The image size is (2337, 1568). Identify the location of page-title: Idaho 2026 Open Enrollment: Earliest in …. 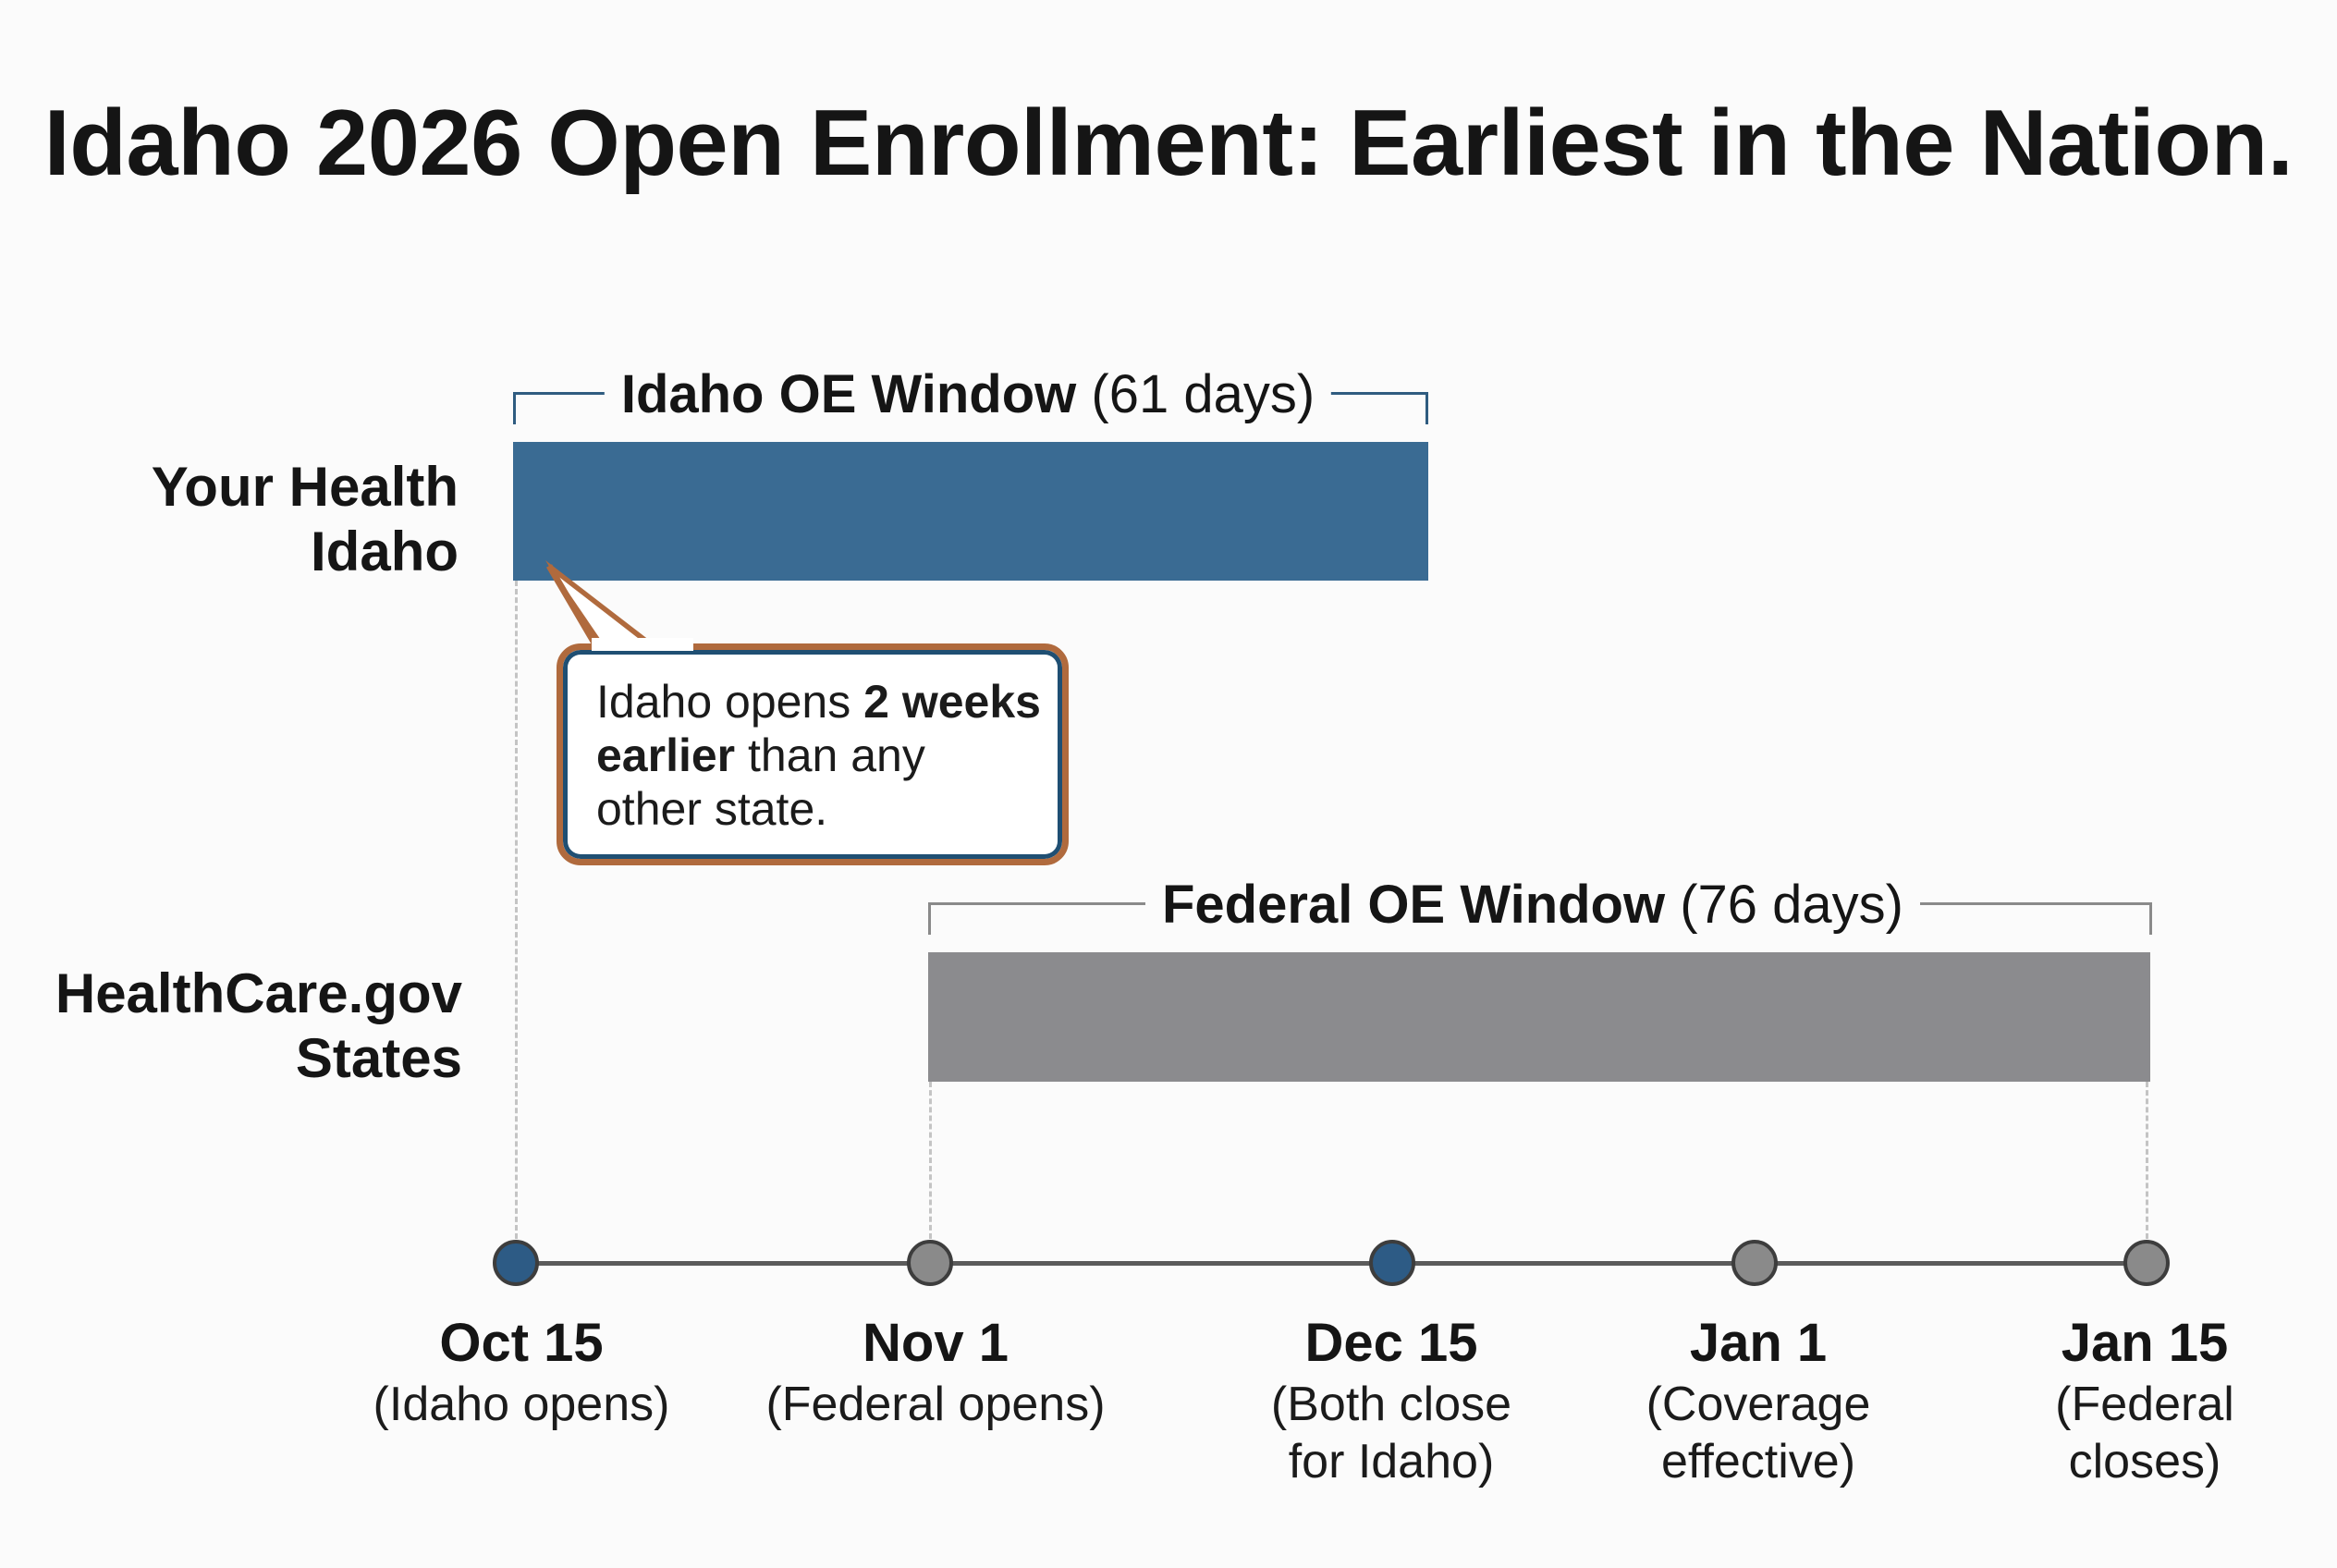
(1168, 143).